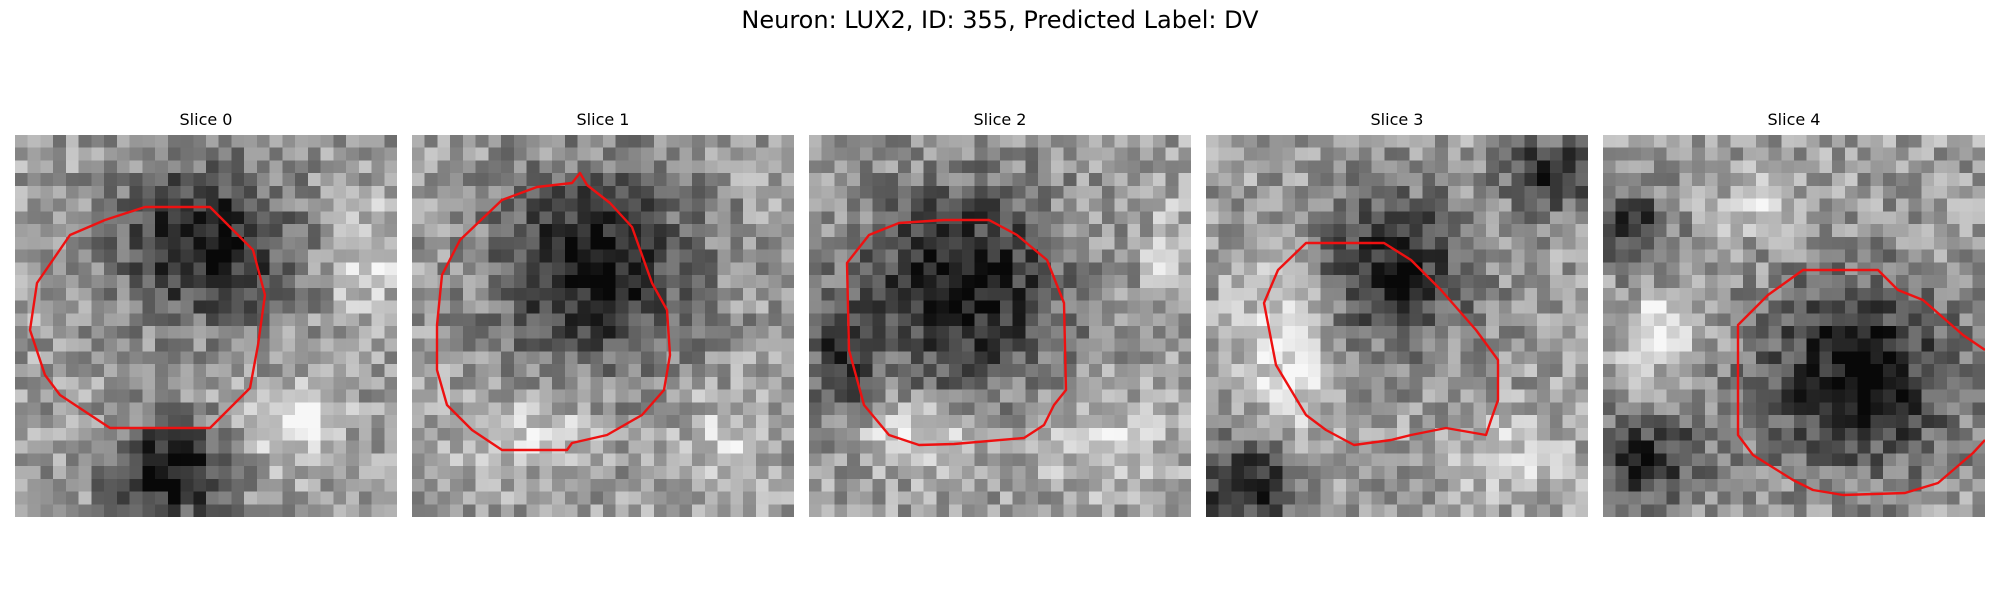  What do you see at coordinates (1000, 119) in the screenshot?
I see `slice-title-2: Slice 2` at bounding box center [1000, 119].